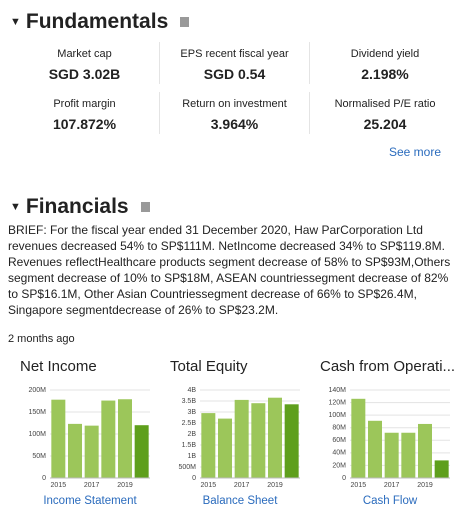 Image resolution: width=472 pixels, height=522 pixels. What do you see at coordinates (385, 124) in the screenshot?
I see `metric-value: 25.204` at bounding box center [385, 124].